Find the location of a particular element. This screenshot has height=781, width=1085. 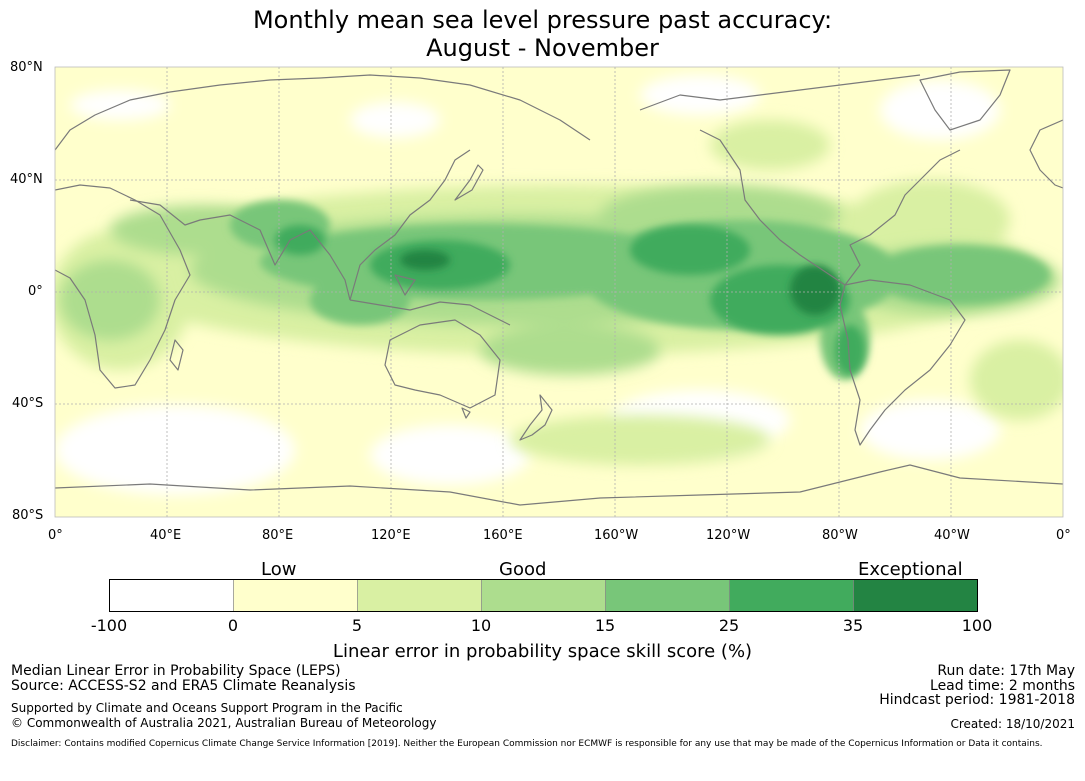

footer-run-date: Run date: 17th May is located at coordinates (1006, 671).